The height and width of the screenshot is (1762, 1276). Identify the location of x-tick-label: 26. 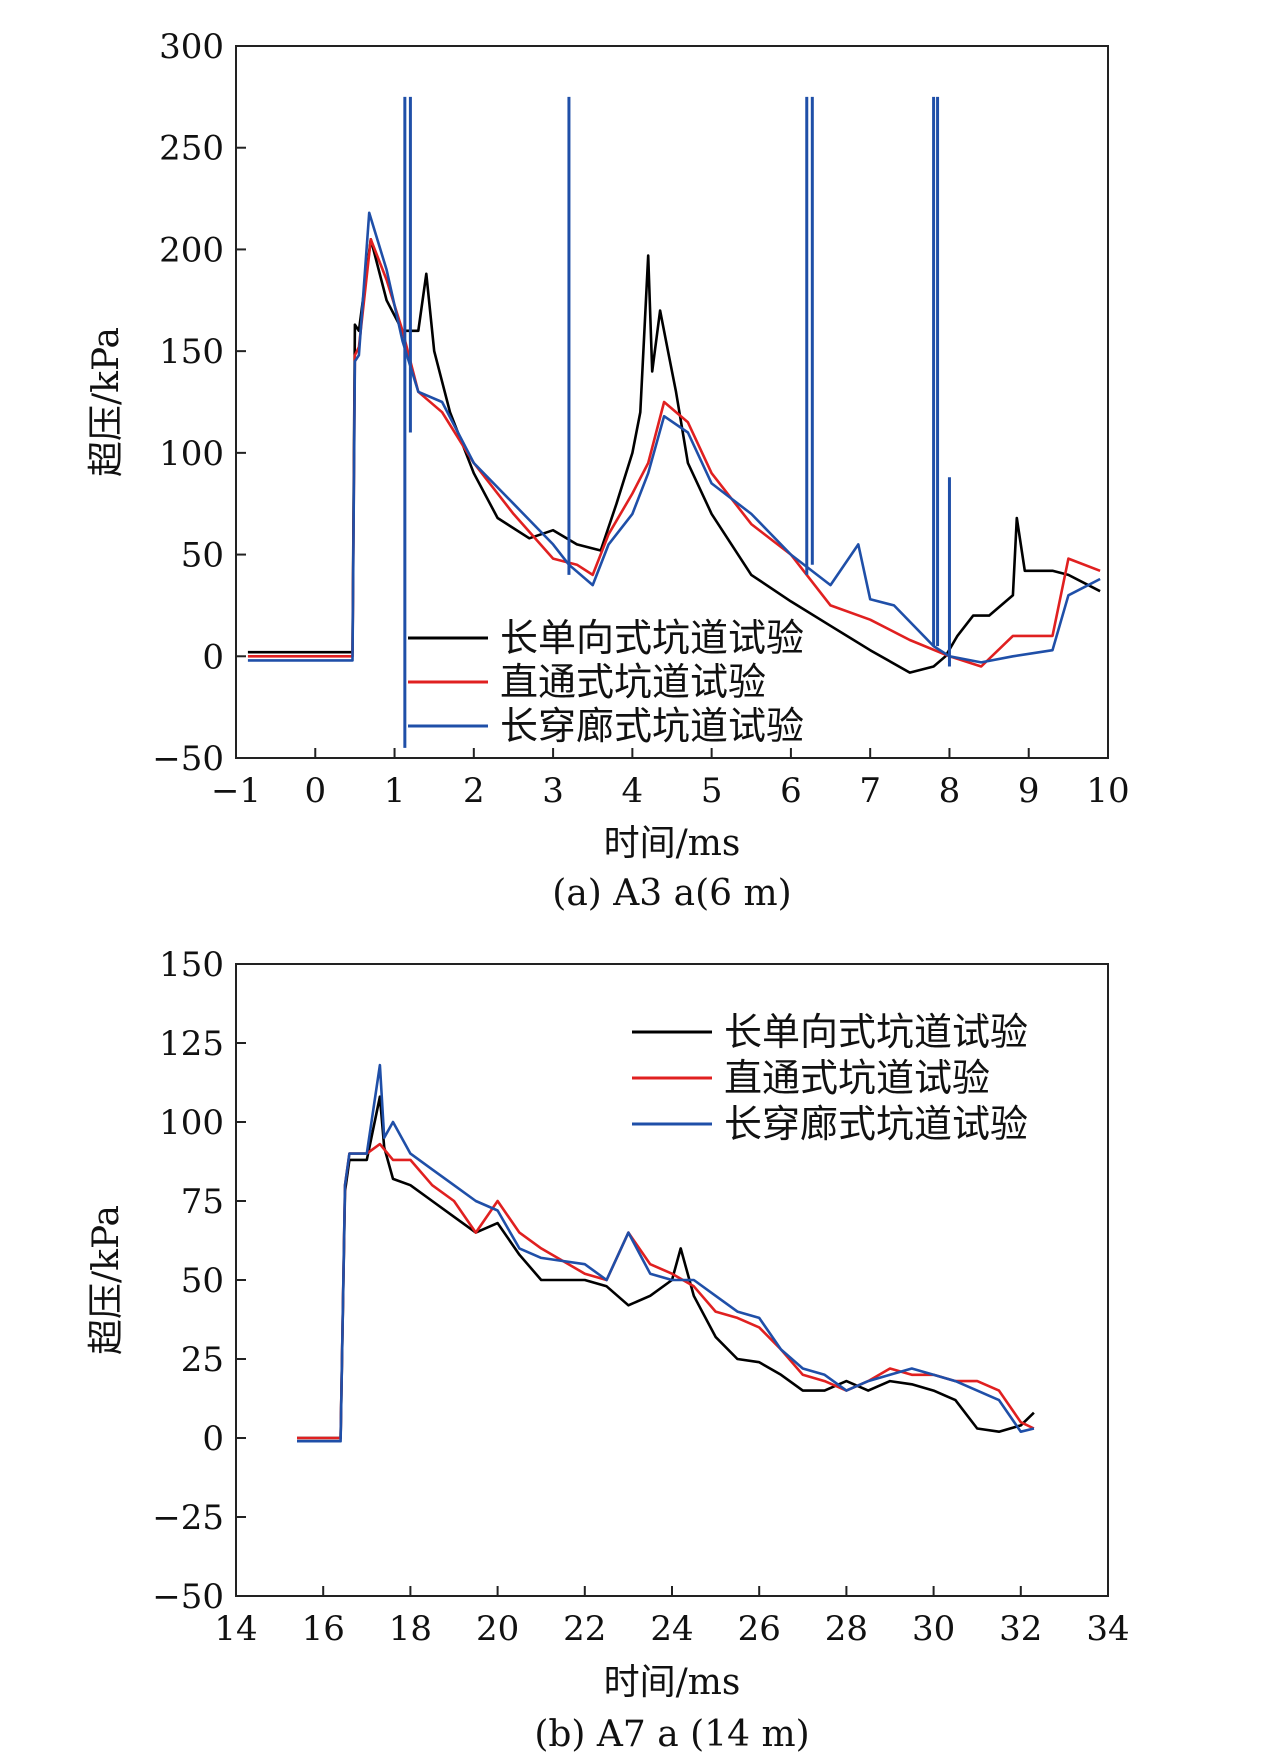
(759, 1629).